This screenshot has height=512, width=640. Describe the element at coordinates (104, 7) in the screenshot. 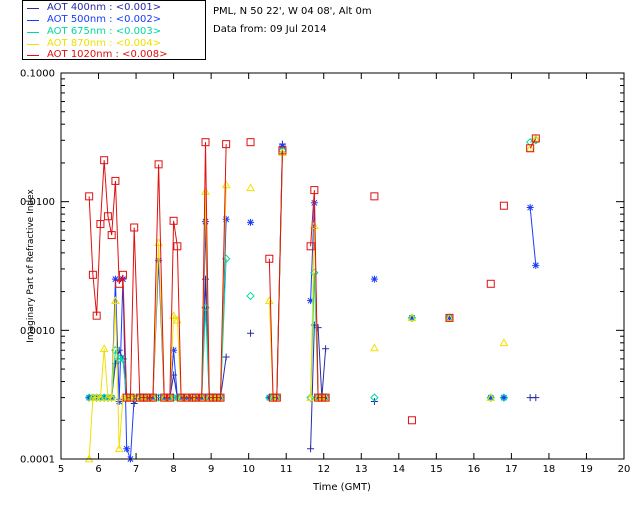

I see `legend-label: AOT 400nm : <0.001>` at that location.